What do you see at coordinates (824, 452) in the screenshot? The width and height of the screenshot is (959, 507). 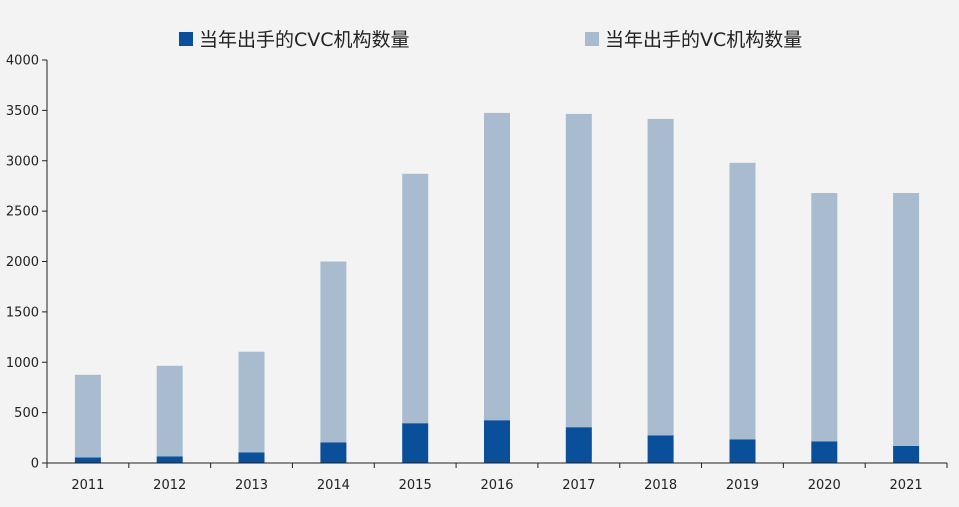 I see `bar-series0-2020` at bounding box center [824, 452].